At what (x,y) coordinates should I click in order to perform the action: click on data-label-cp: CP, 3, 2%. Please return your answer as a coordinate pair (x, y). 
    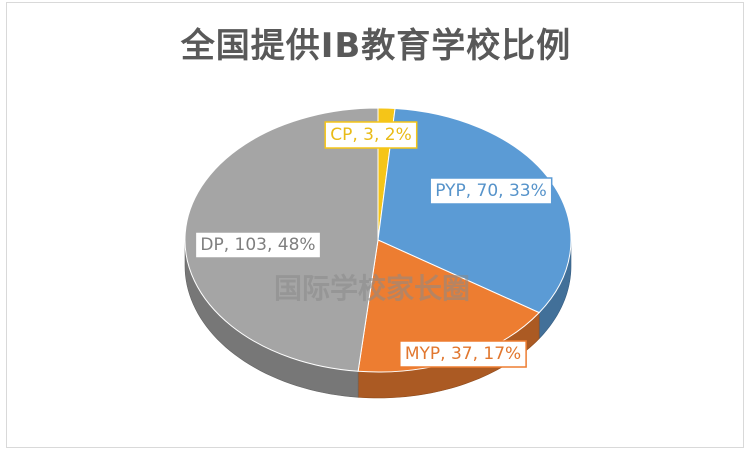
    Looking at the image, I should click on (371, 135).